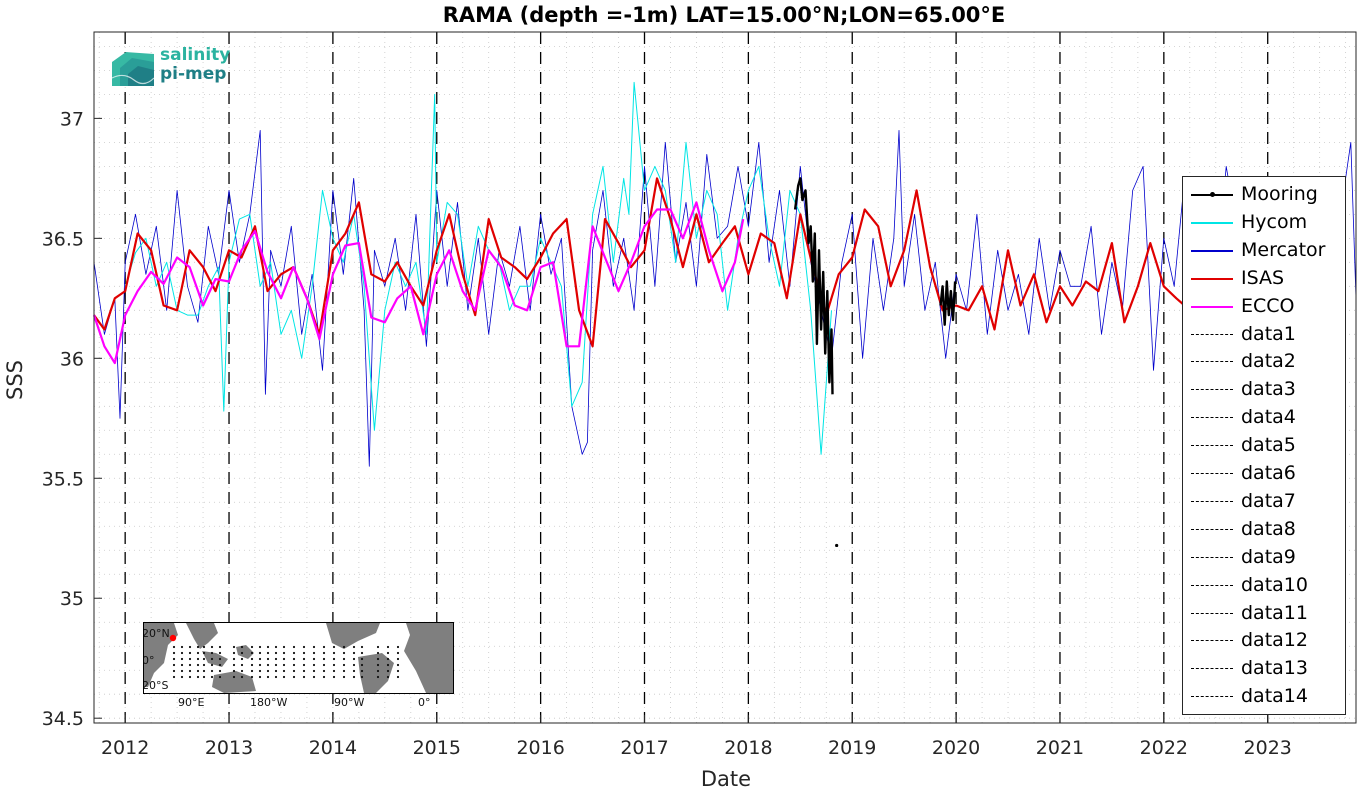 This screenshot has width=1358, height=790. What do you see at coordinates (1264, 473) in the screenshot?
I see `legend-item-data6: data6` at bounding box center [1264, 473].